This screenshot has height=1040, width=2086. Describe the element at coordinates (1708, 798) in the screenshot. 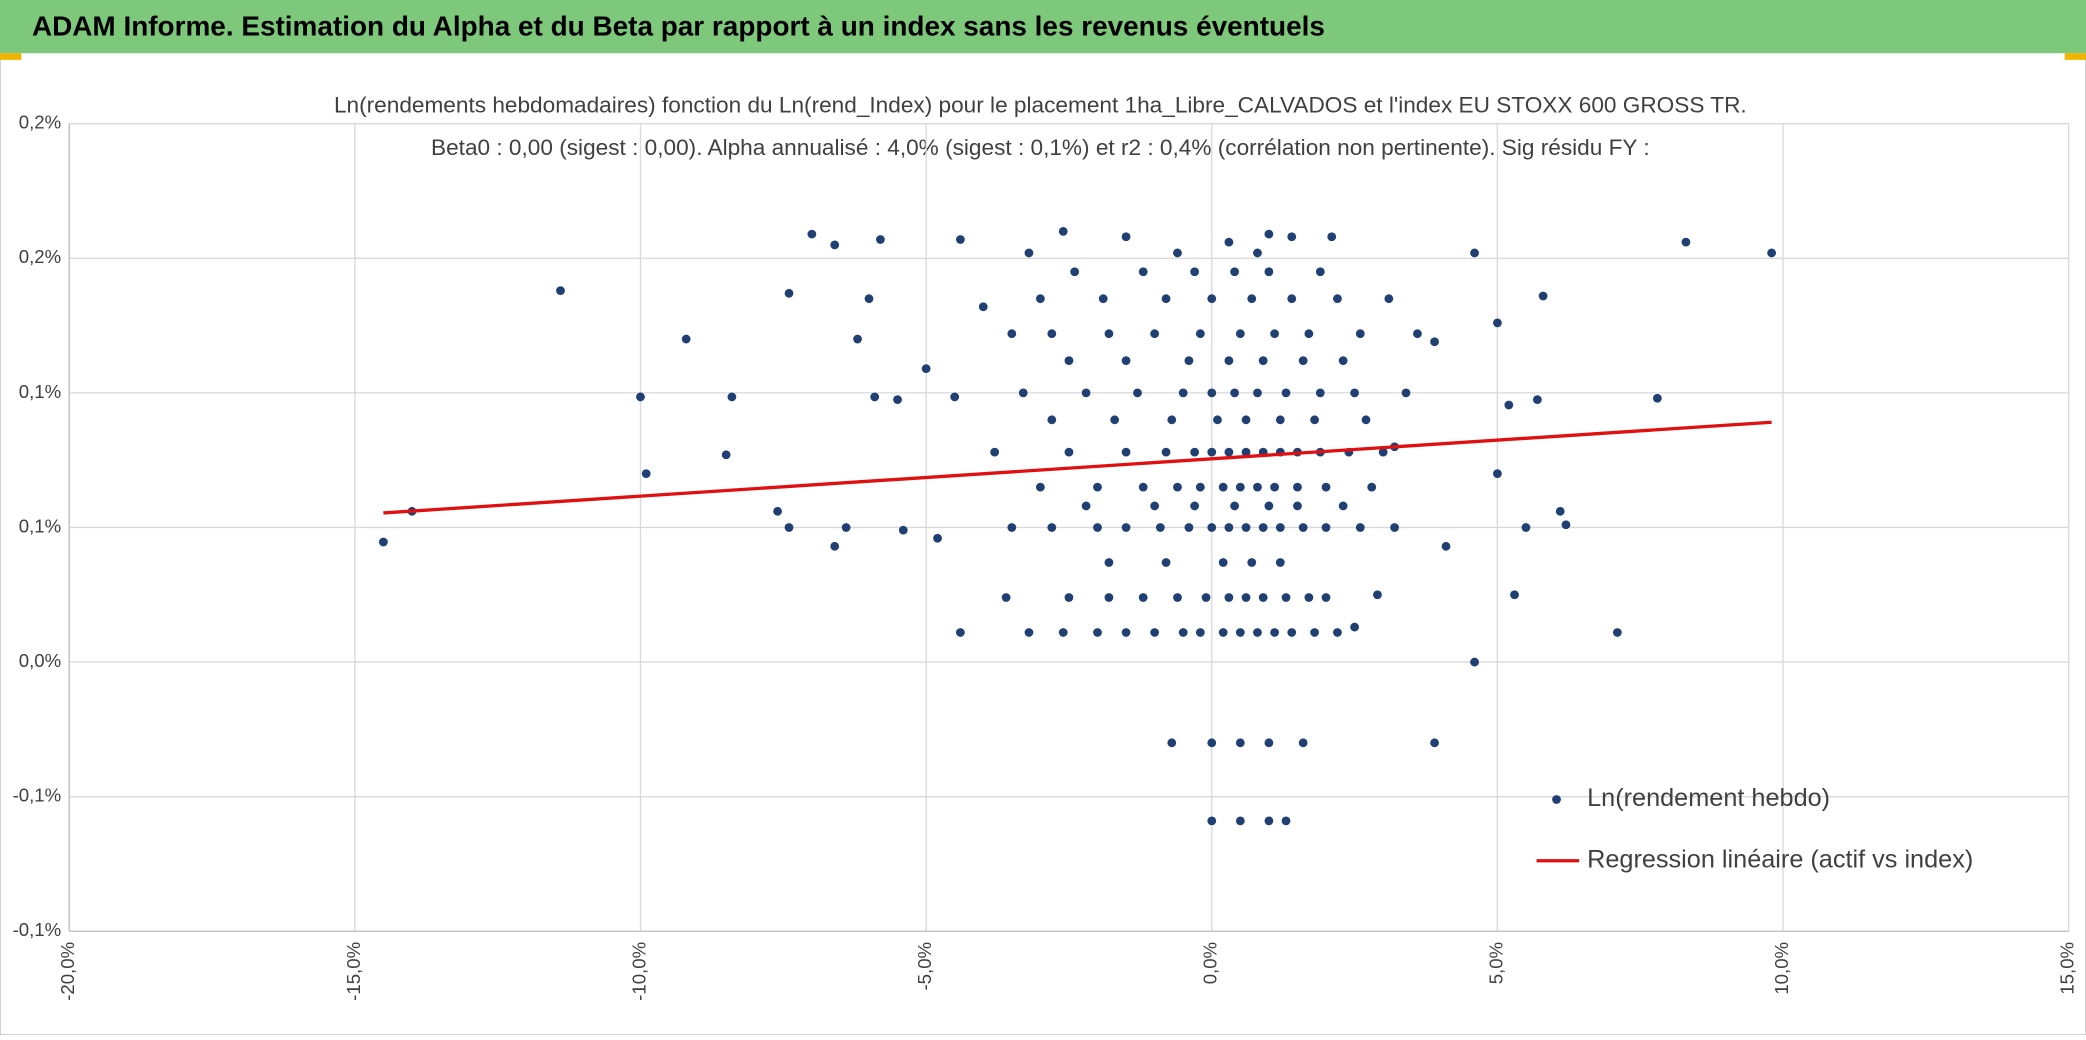

I see `legend-label: Ln(rendement hebdo)` at that location.